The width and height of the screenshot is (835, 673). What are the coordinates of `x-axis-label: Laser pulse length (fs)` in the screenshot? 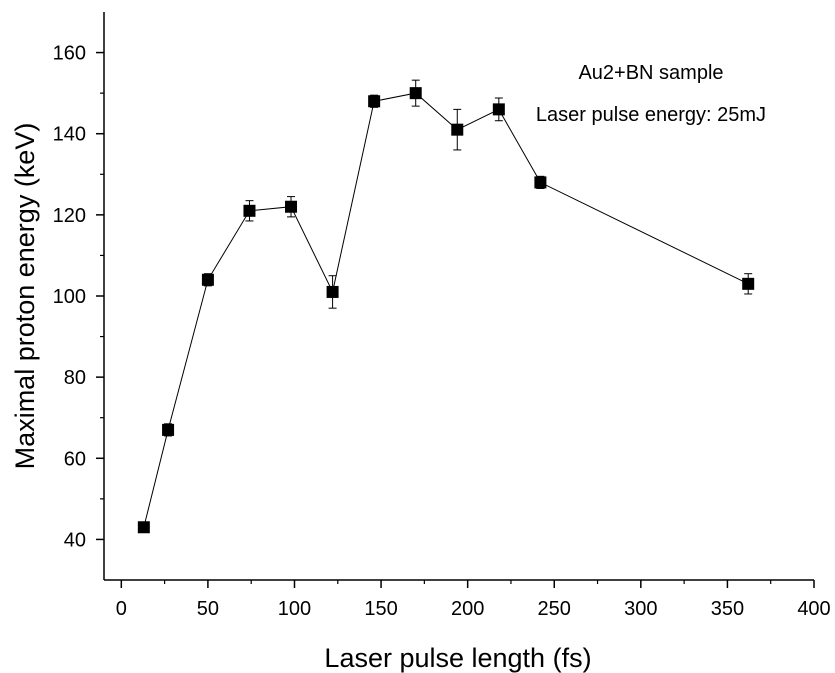 It's located at (457, 658).